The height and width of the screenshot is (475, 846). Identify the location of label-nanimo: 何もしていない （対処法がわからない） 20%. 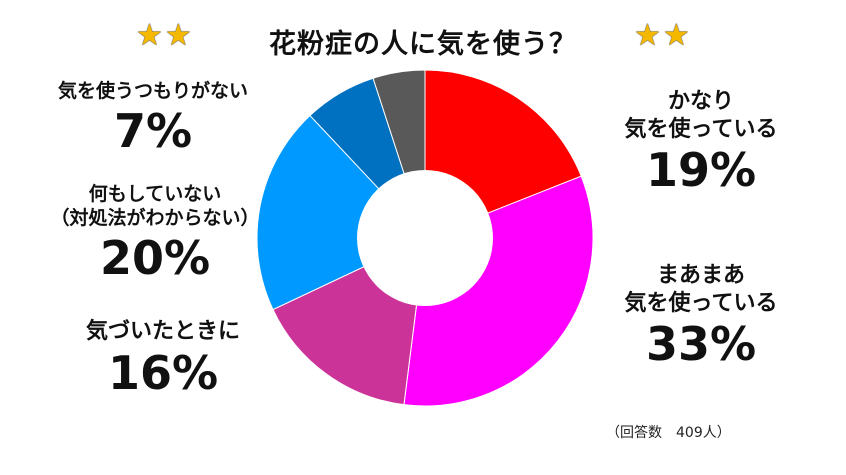
(155, 233).